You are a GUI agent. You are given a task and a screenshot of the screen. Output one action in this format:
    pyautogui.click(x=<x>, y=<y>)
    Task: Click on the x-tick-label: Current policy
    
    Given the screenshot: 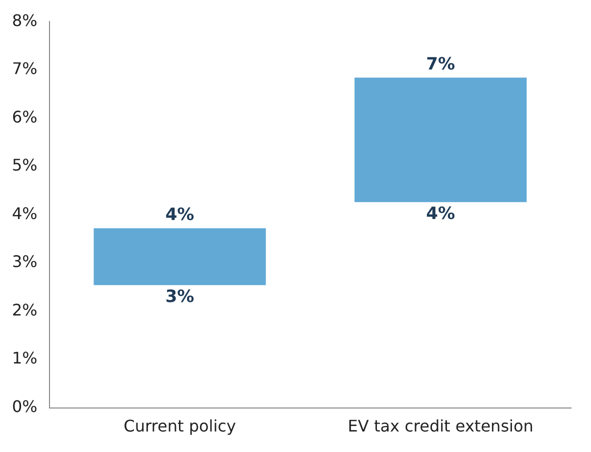 What is the action you would take?
    pyautogui.click(x=180, y=426)
    